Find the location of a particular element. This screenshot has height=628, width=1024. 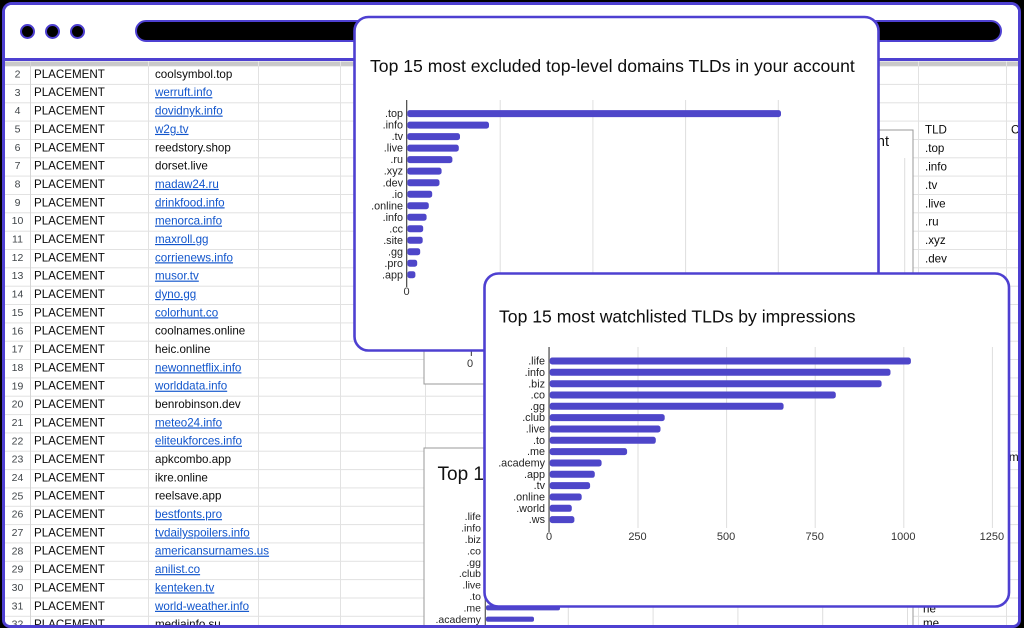

svg-text: .dev is located at coordinates (393, 183).